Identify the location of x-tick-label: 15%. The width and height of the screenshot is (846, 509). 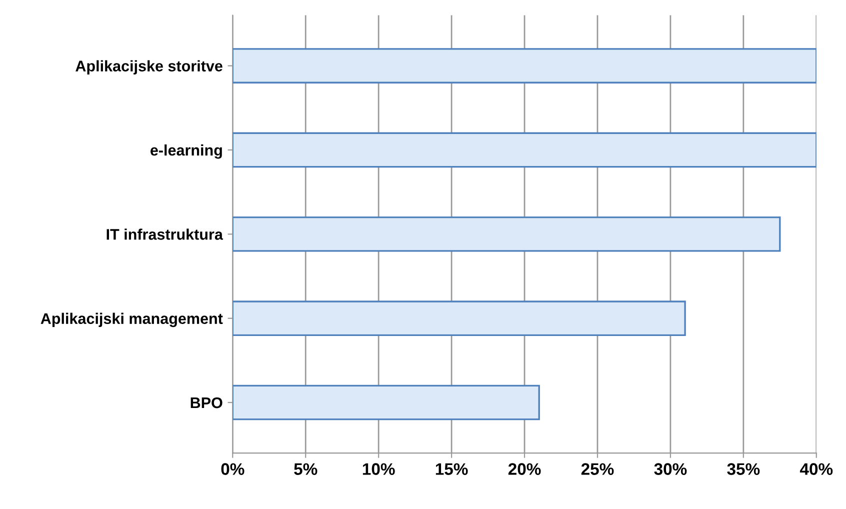
(452, 469).